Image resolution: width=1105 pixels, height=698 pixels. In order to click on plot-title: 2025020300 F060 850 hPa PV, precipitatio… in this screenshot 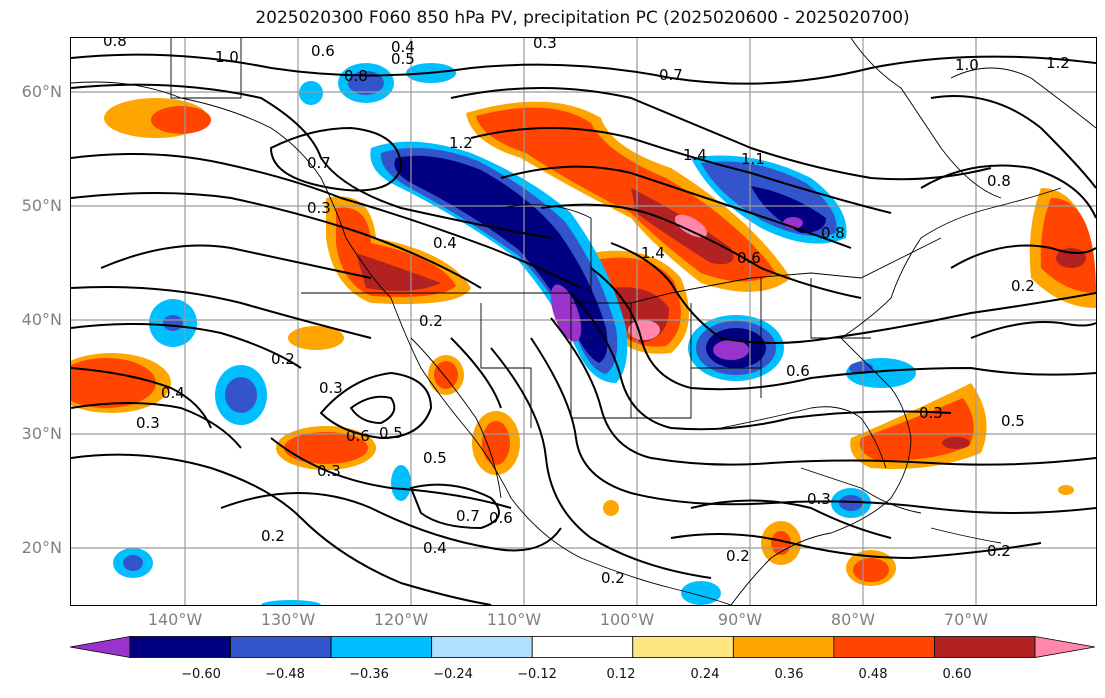, I will do `click(582, 18)`.